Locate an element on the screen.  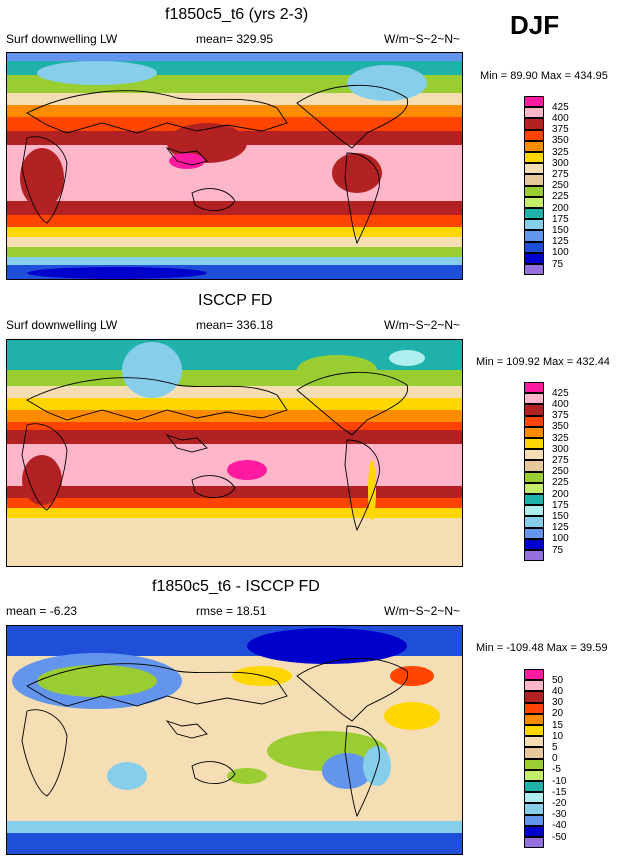
colorbar-level-label: -40 is located at coordinates (559, 826).